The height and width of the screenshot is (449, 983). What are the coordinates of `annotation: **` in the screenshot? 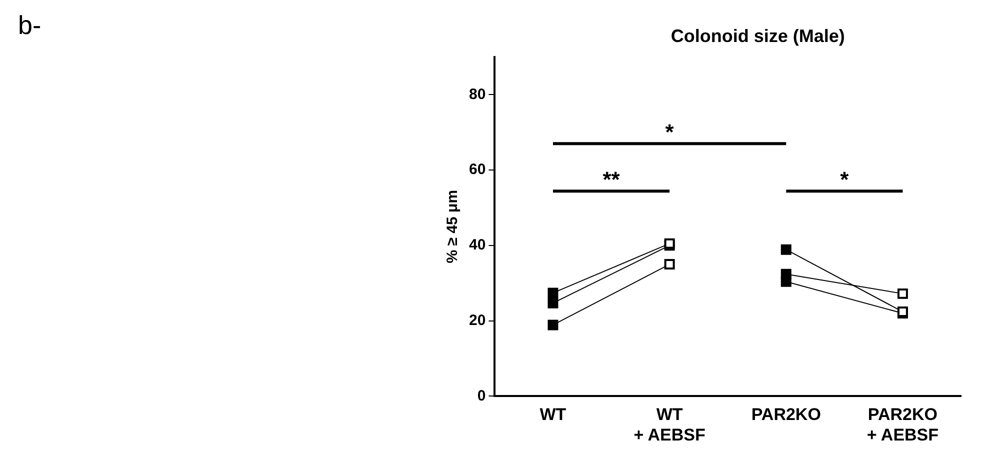 It's located at (611, 179).